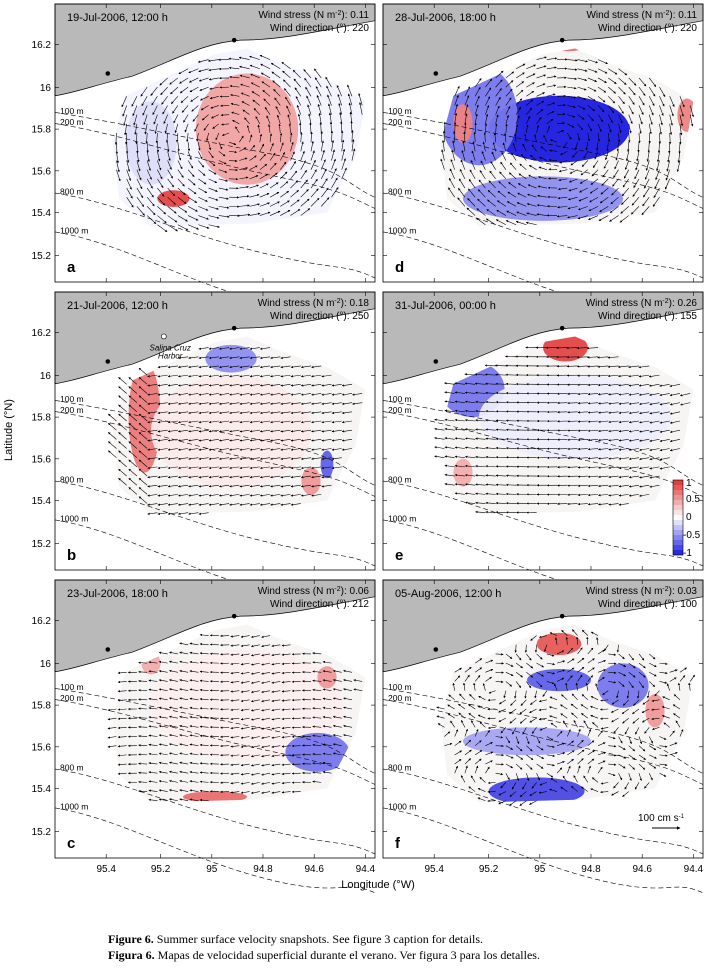 The height and width of the screenshot is (970, 706). What do you see at coordinates (314, 869) in the screenshot?
I see `x-tick-label: 94.6` at bounding box center [314, 869].